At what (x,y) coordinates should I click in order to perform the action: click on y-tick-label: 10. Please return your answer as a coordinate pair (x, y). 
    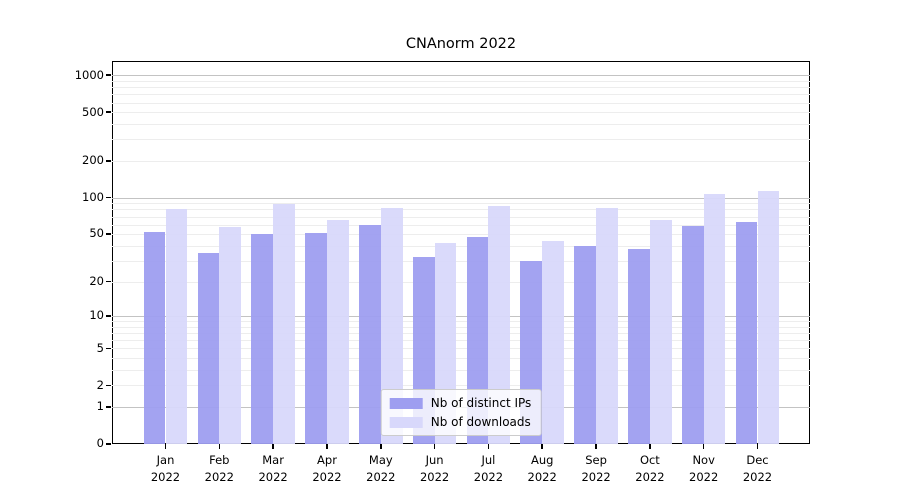
    Looking at the image, I should click on (96, 315).